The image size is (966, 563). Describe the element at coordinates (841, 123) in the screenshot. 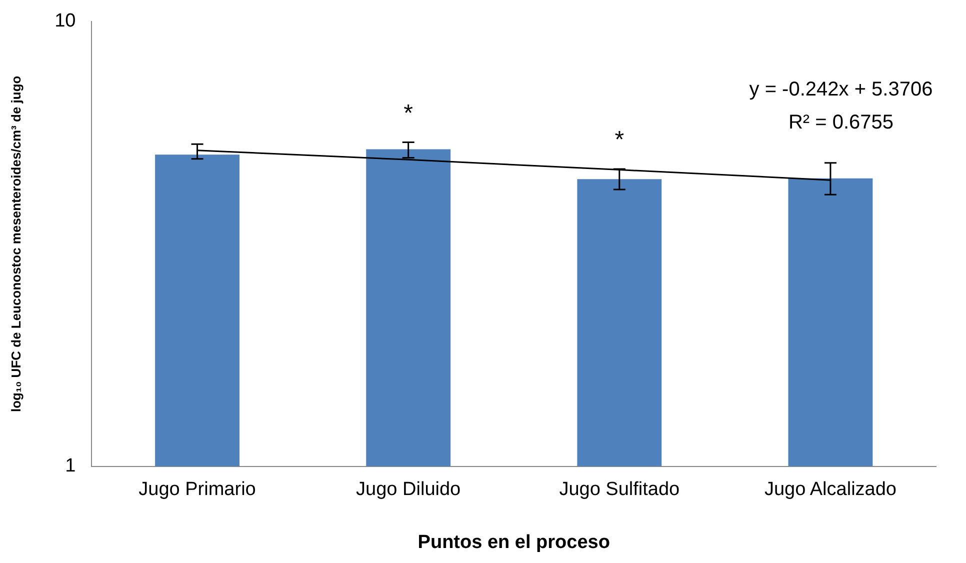

I see `annotation: R² = 0.6755` at that location.